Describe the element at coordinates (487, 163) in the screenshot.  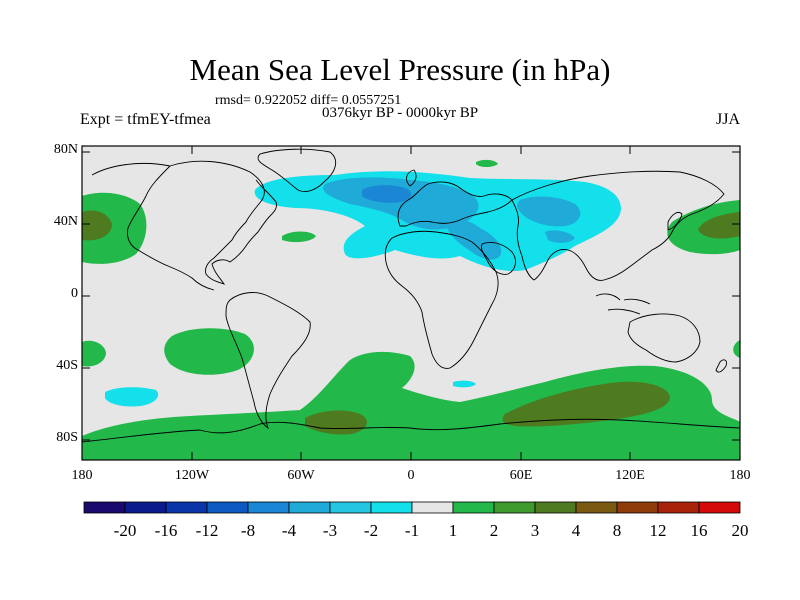
I see `positive-anomaly-arctic-small` at that location.